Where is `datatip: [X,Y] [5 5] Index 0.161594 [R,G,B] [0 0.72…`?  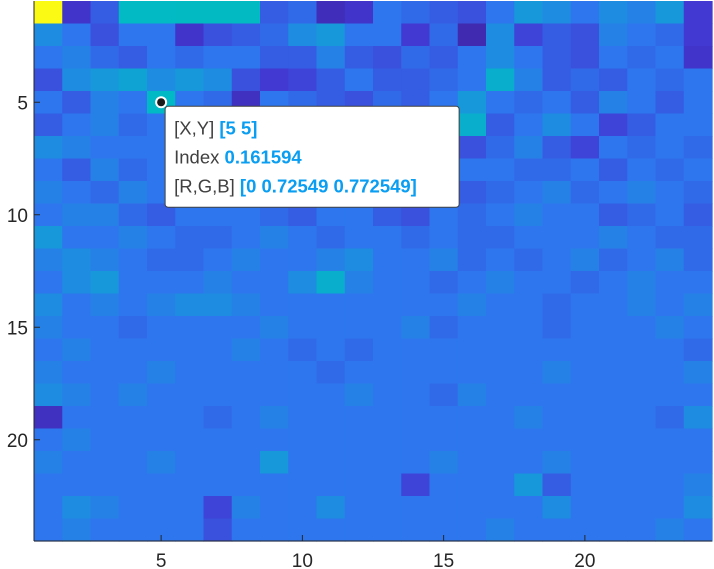 datatip: [X,Y] [5 5] Index 0.161594 [R,G,B] [0 0.72… is located at coordinates (307, 152).